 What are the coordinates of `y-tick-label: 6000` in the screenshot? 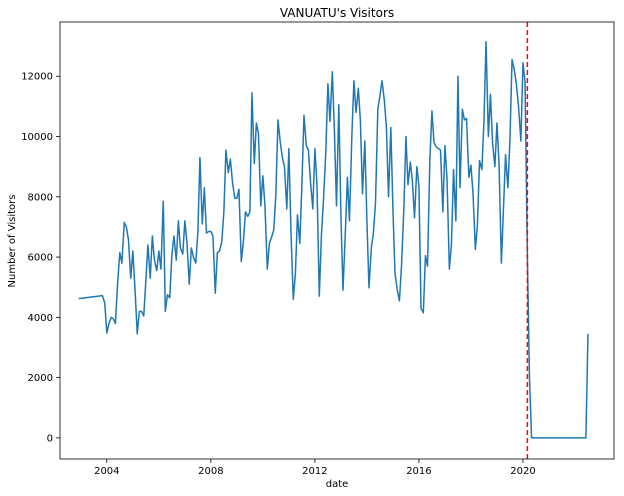 It's located at (40, 258).